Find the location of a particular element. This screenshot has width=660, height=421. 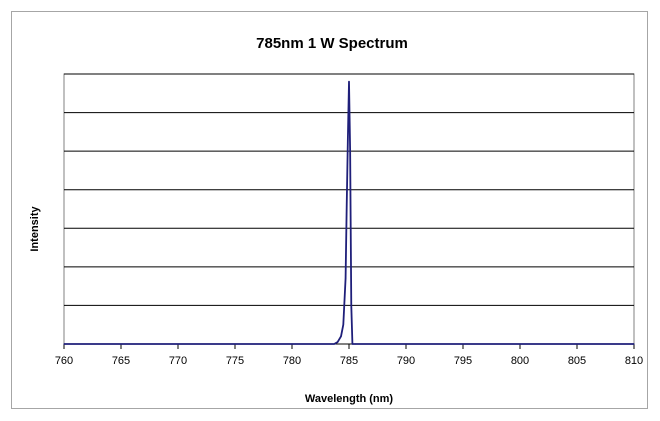

x-tick-label: 780 is located at coordinates (292, 361).